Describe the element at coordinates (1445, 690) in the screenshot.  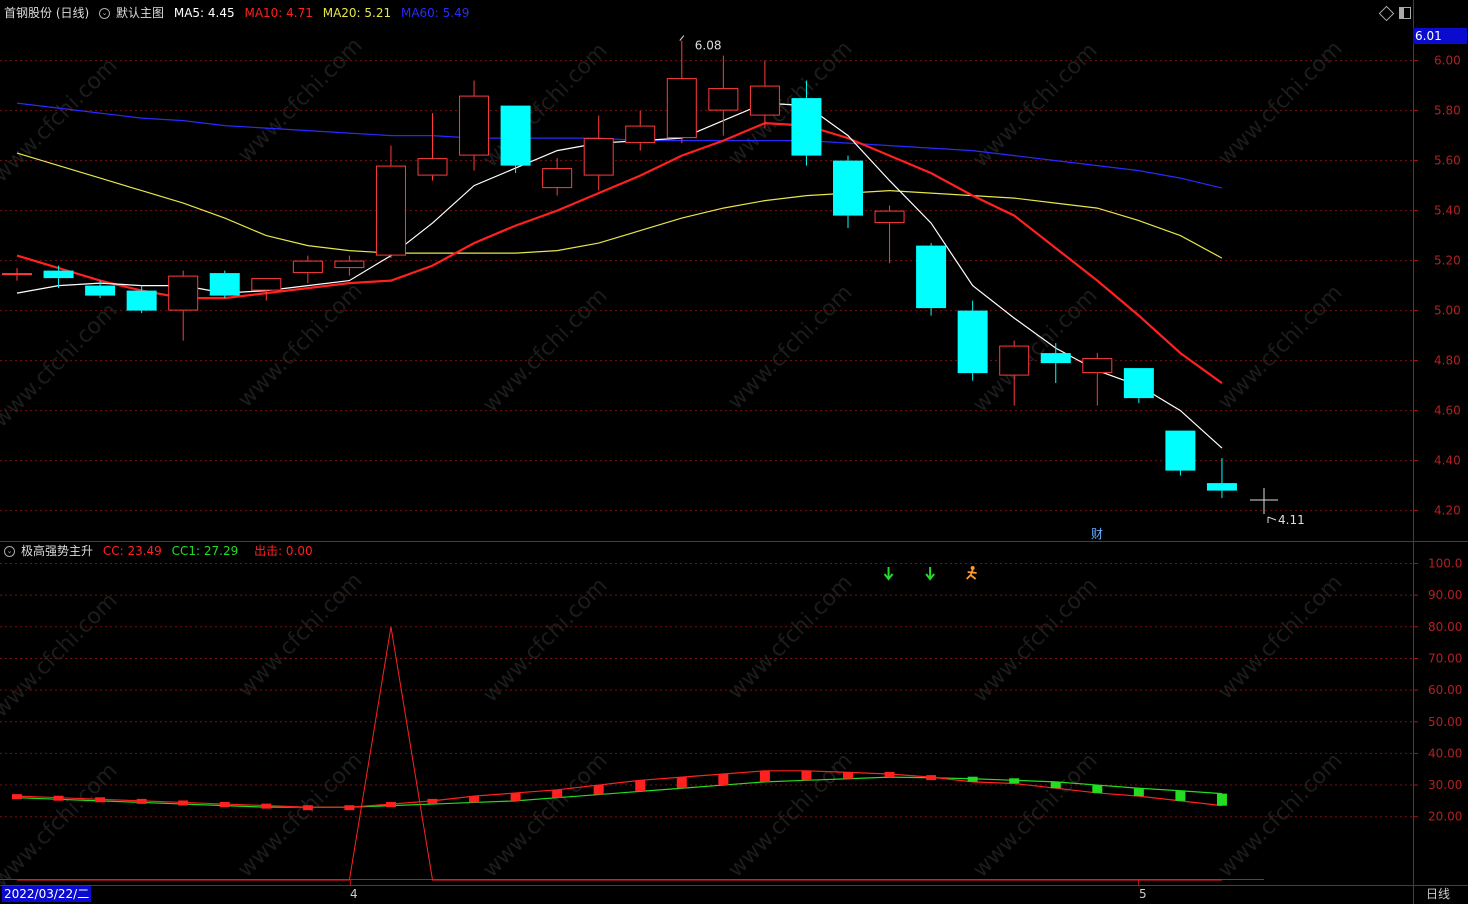
I see `sub-y-tick-label: 60.00` at that location.